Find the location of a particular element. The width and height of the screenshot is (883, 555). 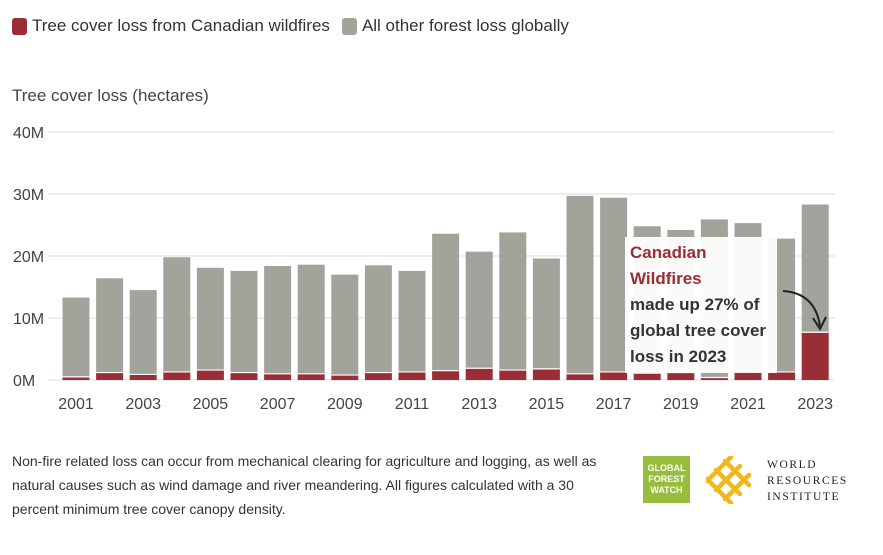

x-tick-label: 2017 is located at coordinates (614, 404).